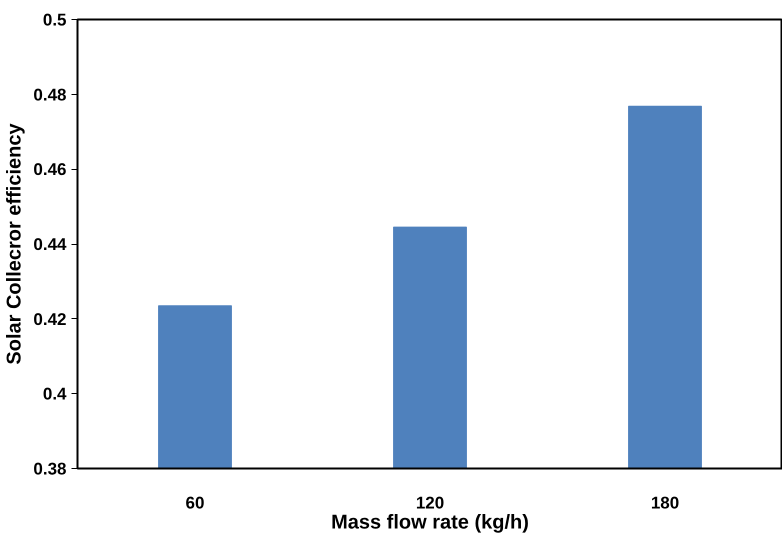 The image size is (782, 543). What do you see at coordinates (50, 469) in the screenshot?
I see `y-tick-label: 0.38` at bounding box center [50, 469].